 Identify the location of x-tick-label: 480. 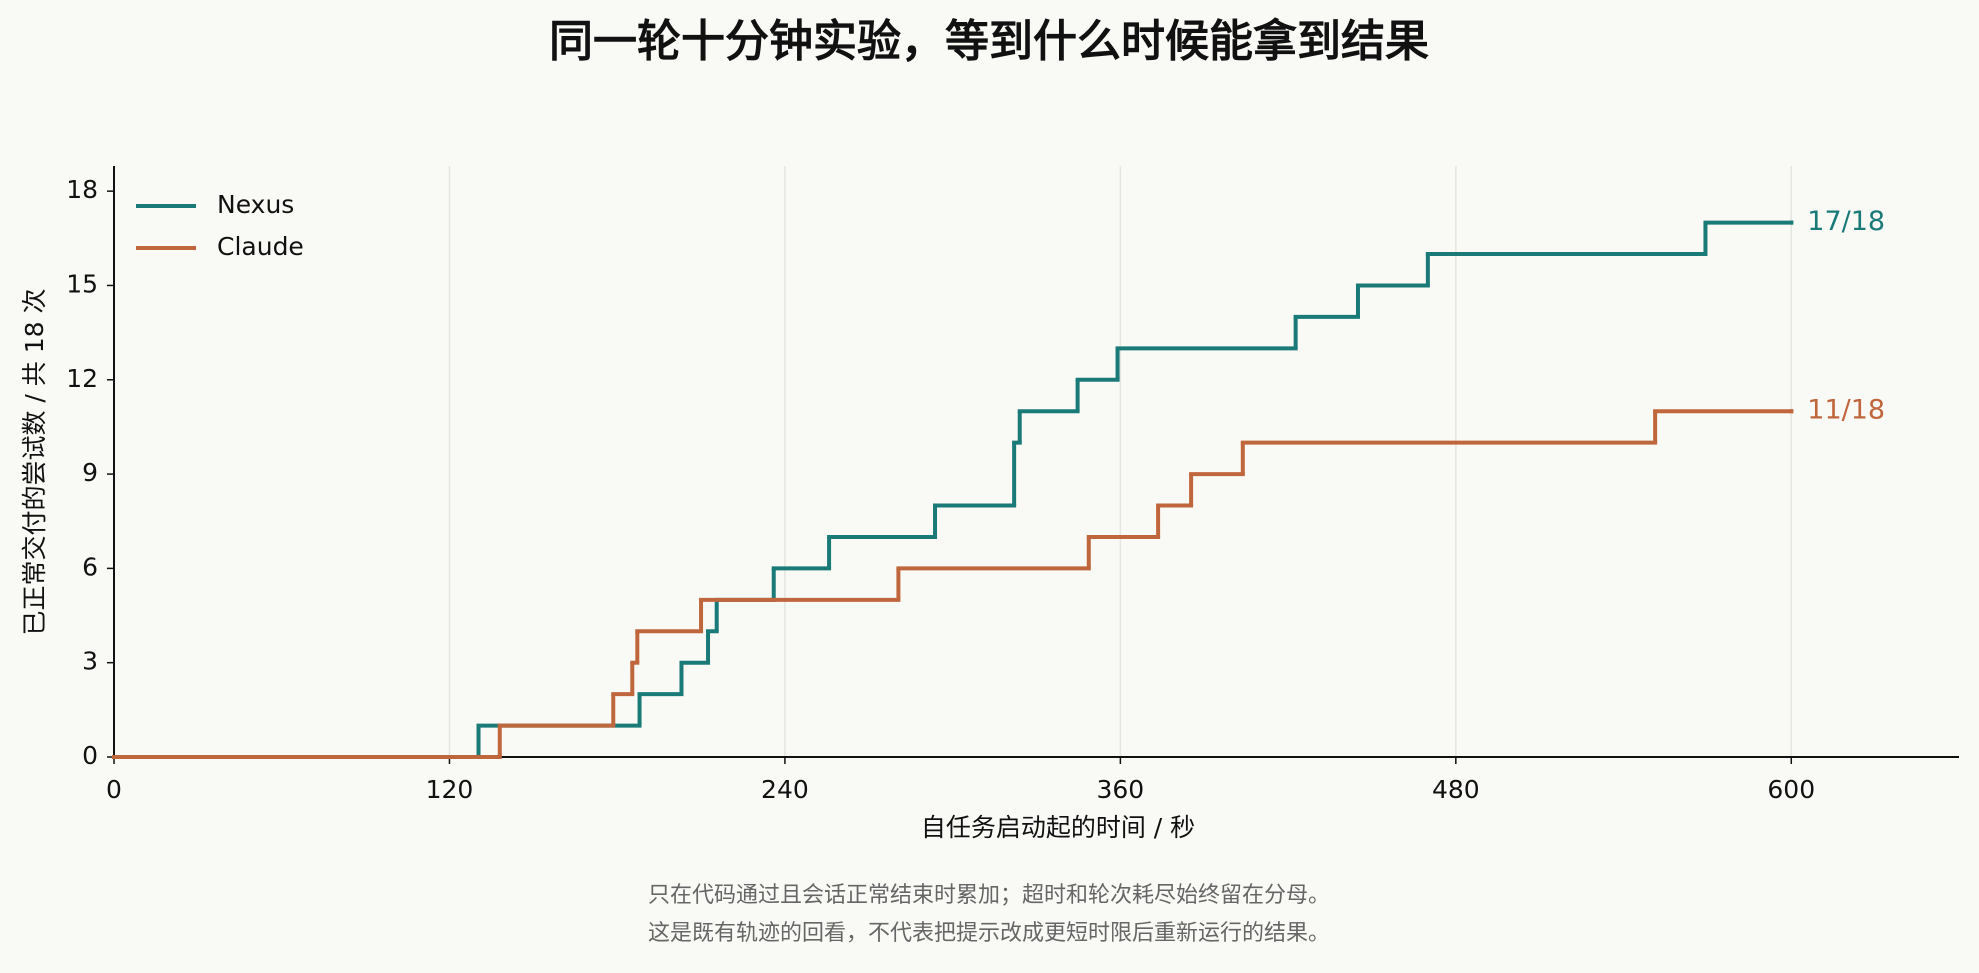
(1456, 789).